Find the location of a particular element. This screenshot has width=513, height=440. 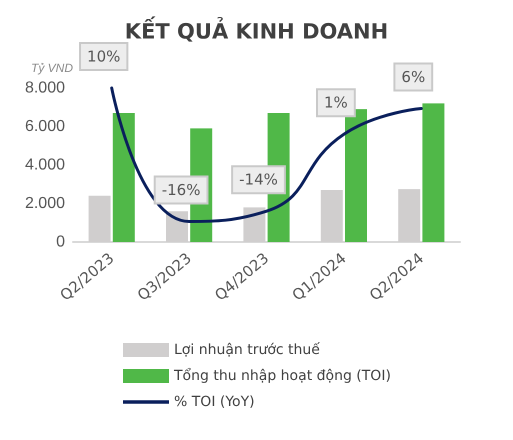

data-label: 6% is located at coordinates (413, 77).